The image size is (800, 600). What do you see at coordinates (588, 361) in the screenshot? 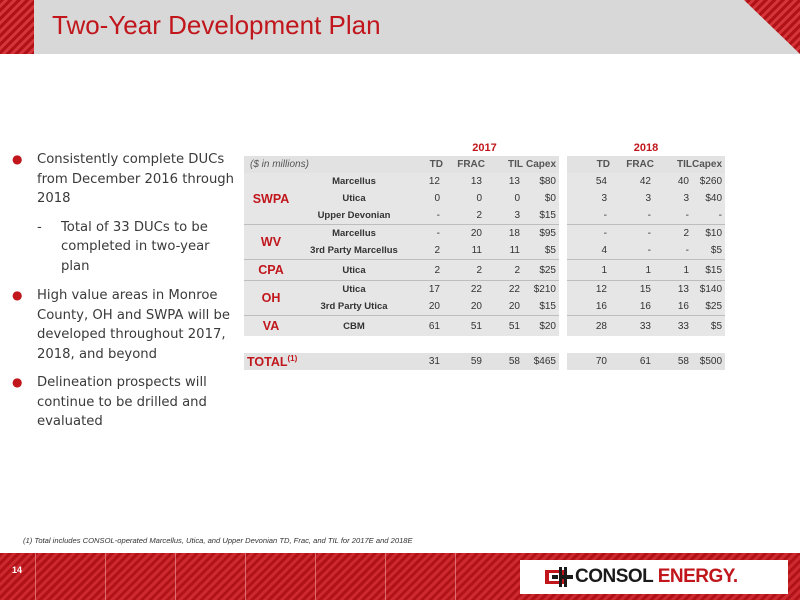
I see `total-cell: 70` at bounding box center [588, 361].